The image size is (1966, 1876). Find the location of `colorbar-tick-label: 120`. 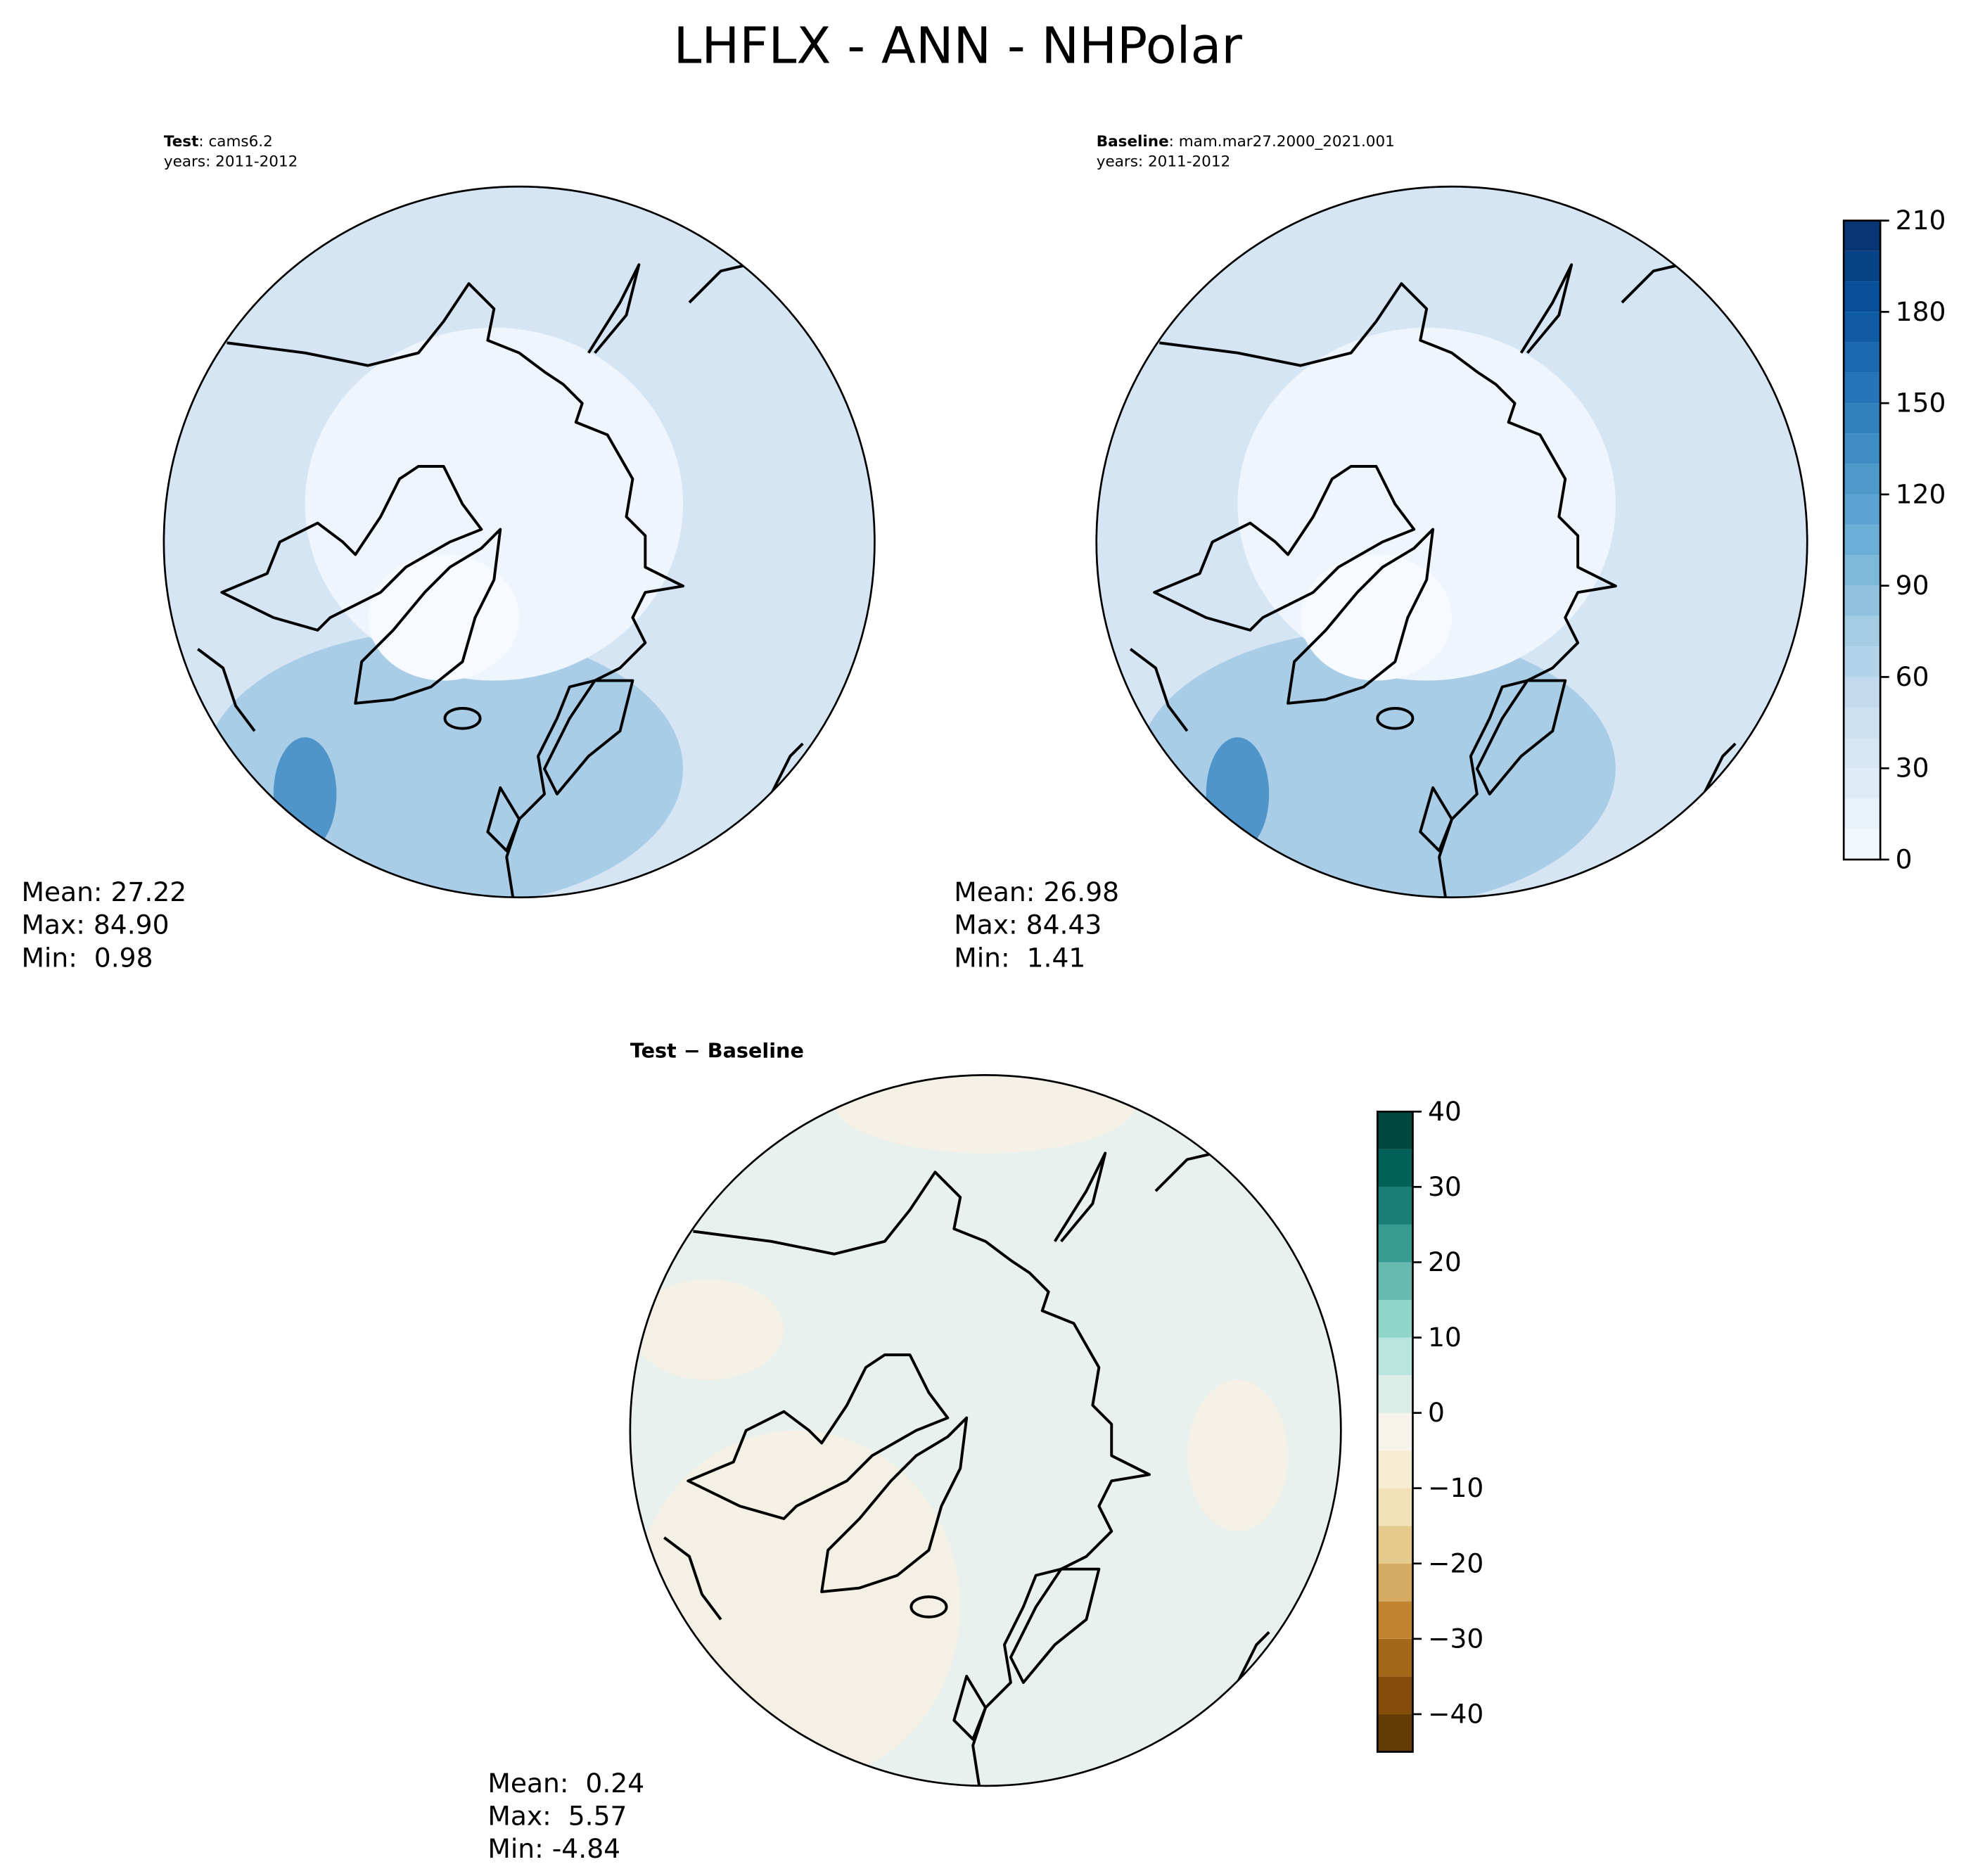

colorbar-tick-label: 120 is located at coordinates (1921, 494).